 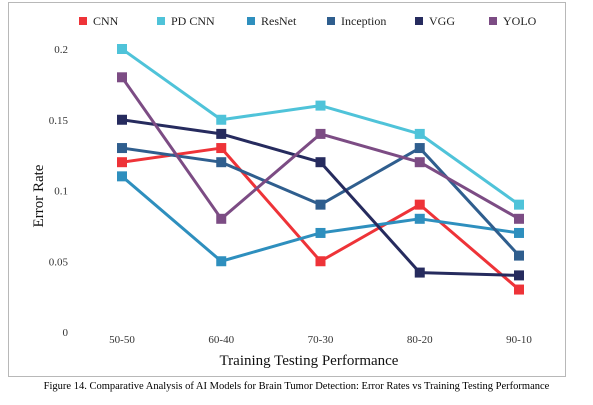 I want to click on x-tick-label: 90-10, so click(x=519, y=340).